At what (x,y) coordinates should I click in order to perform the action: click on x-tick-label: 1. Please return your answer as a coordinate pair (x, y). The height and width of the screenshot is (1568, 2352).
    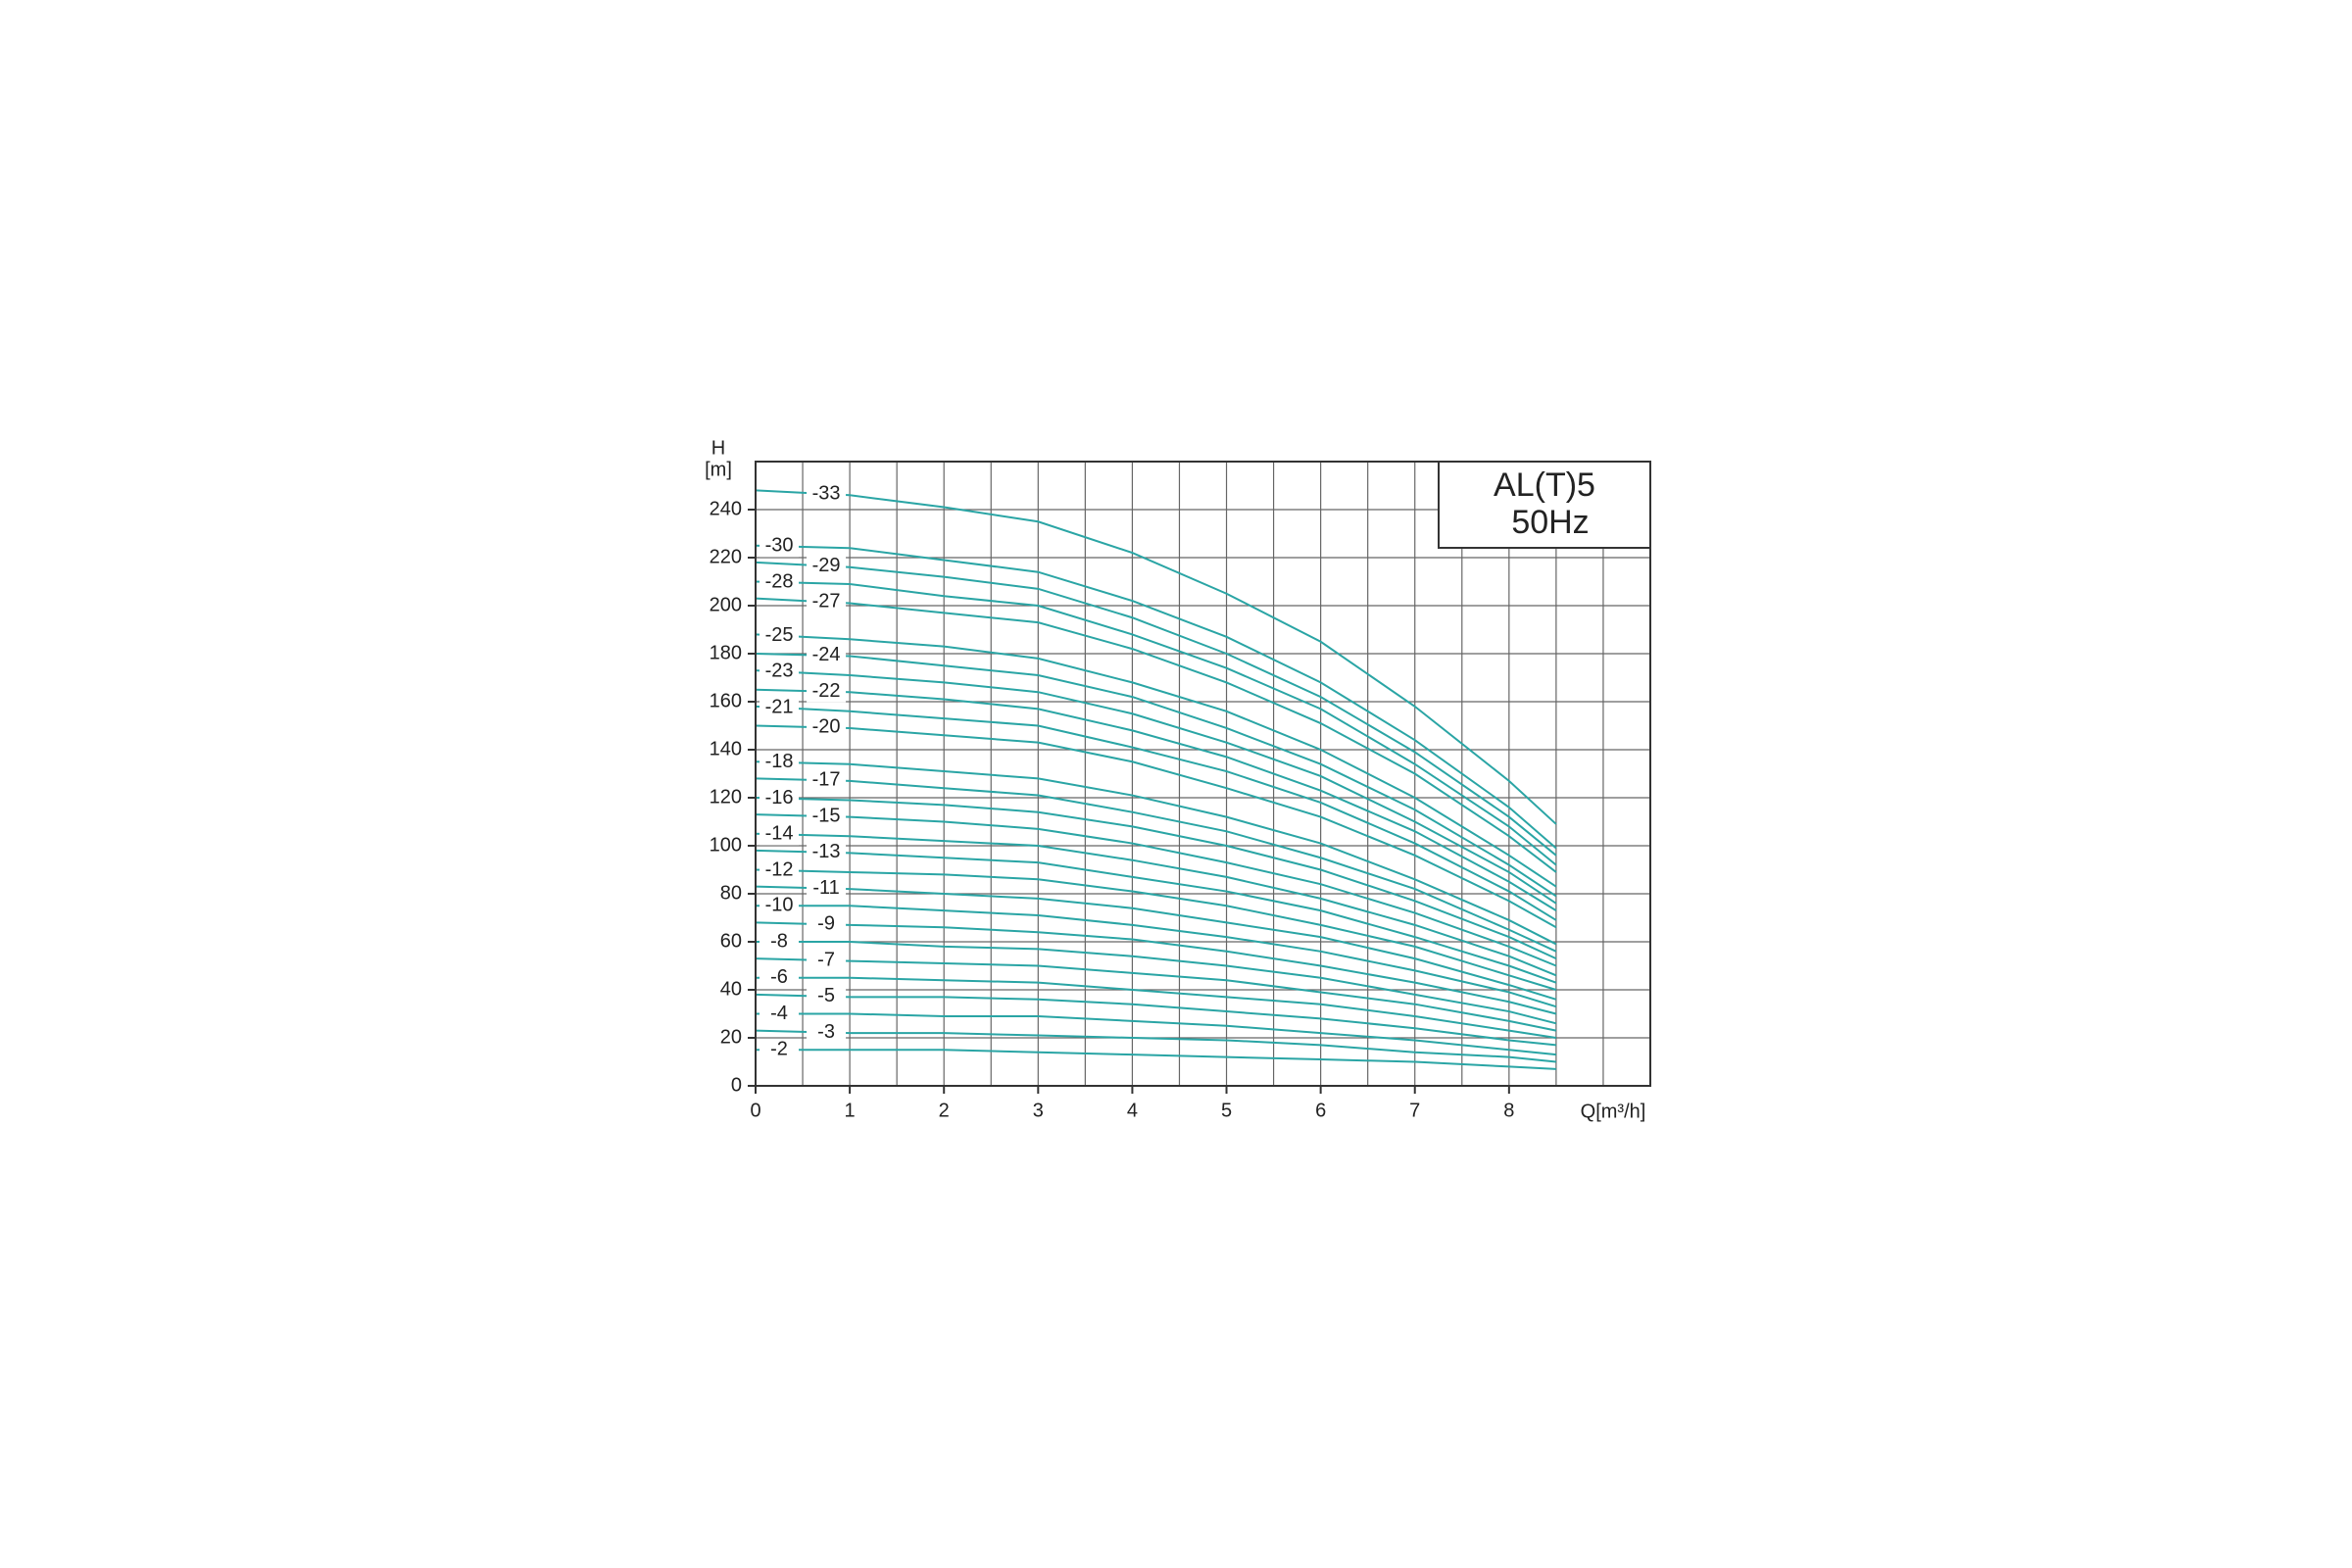
    Looking at the image, I should click on (850, 1110).